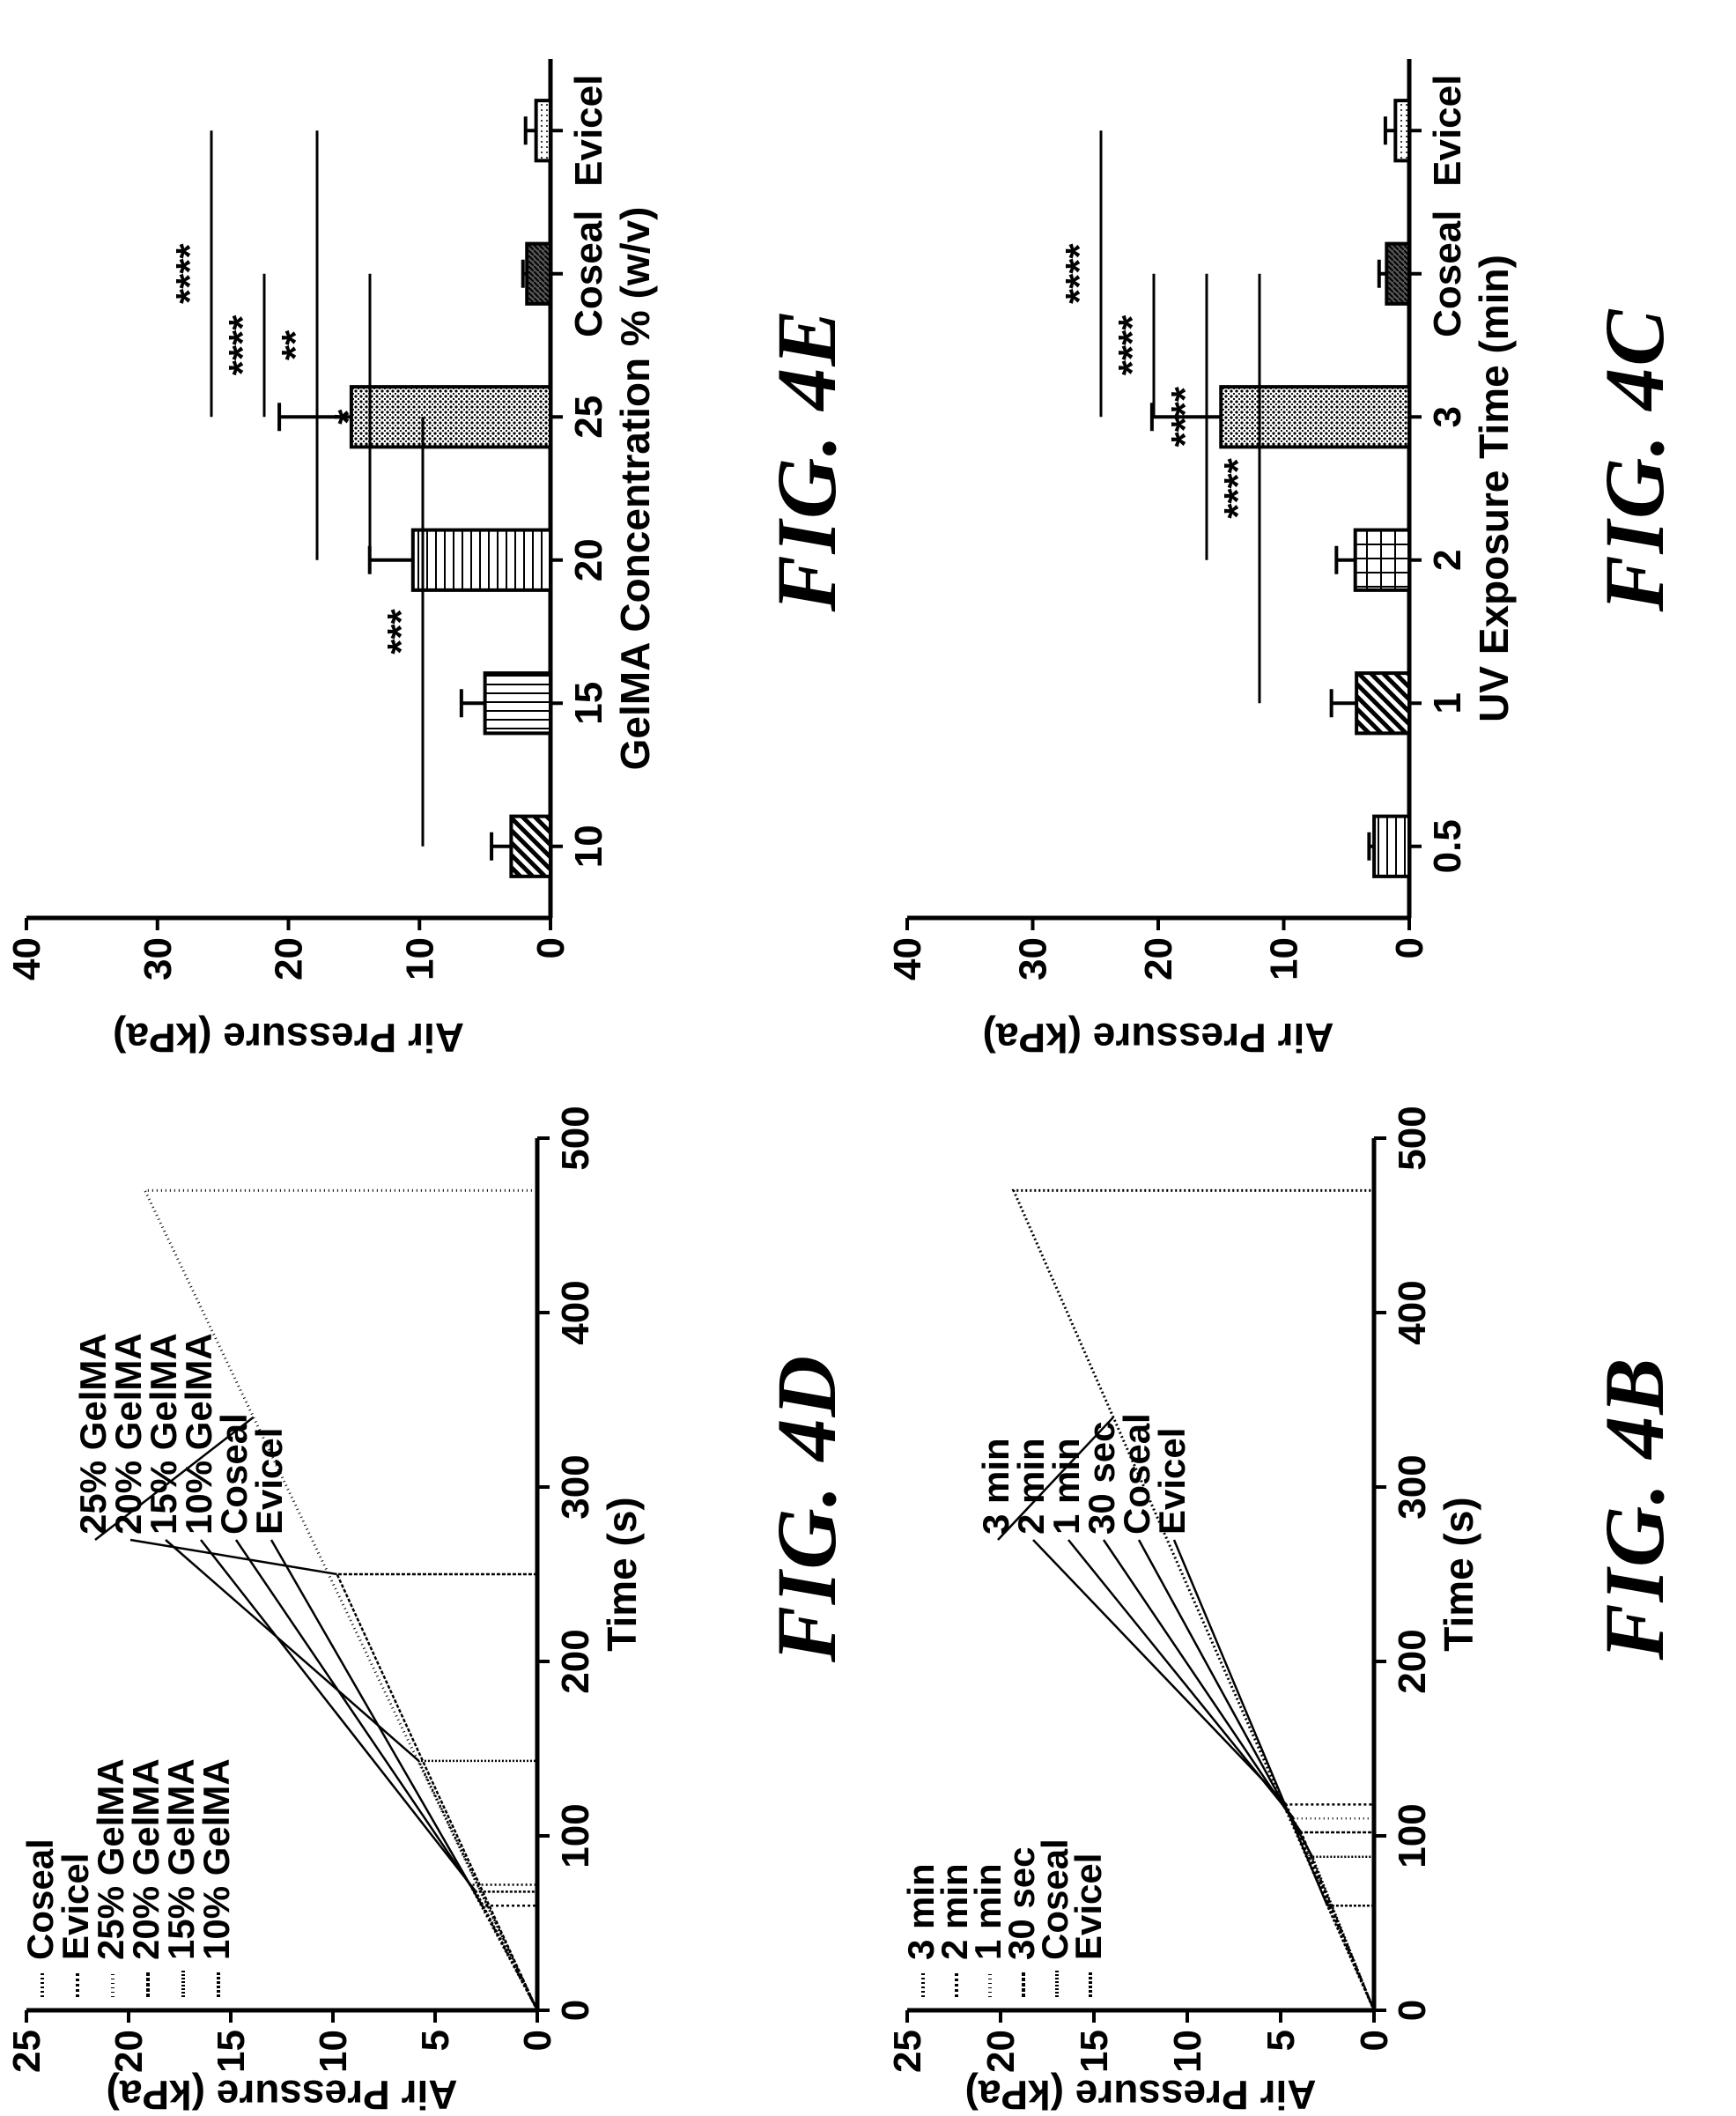  What do you see at coordinates (1634, 459) in the screenshot?
I see `figure-label-4c: FIG. 4C` at bounding box center [1634, 459].